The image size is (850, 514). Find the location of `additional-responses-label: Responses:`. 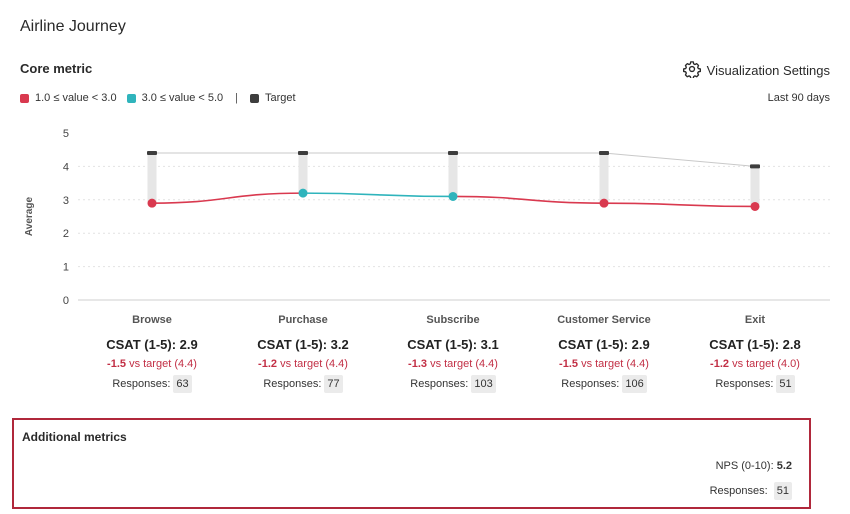

additional-responses-label: Responses: is located at coordinates (738, 491).